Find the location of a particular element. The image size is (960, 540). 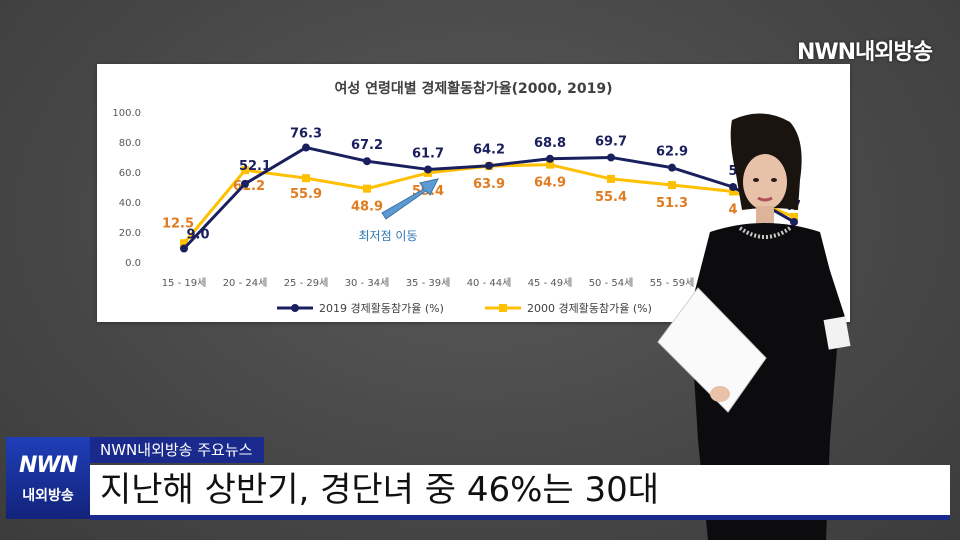

y-tick-label: 80.0 is located at coordinates (130, 143).